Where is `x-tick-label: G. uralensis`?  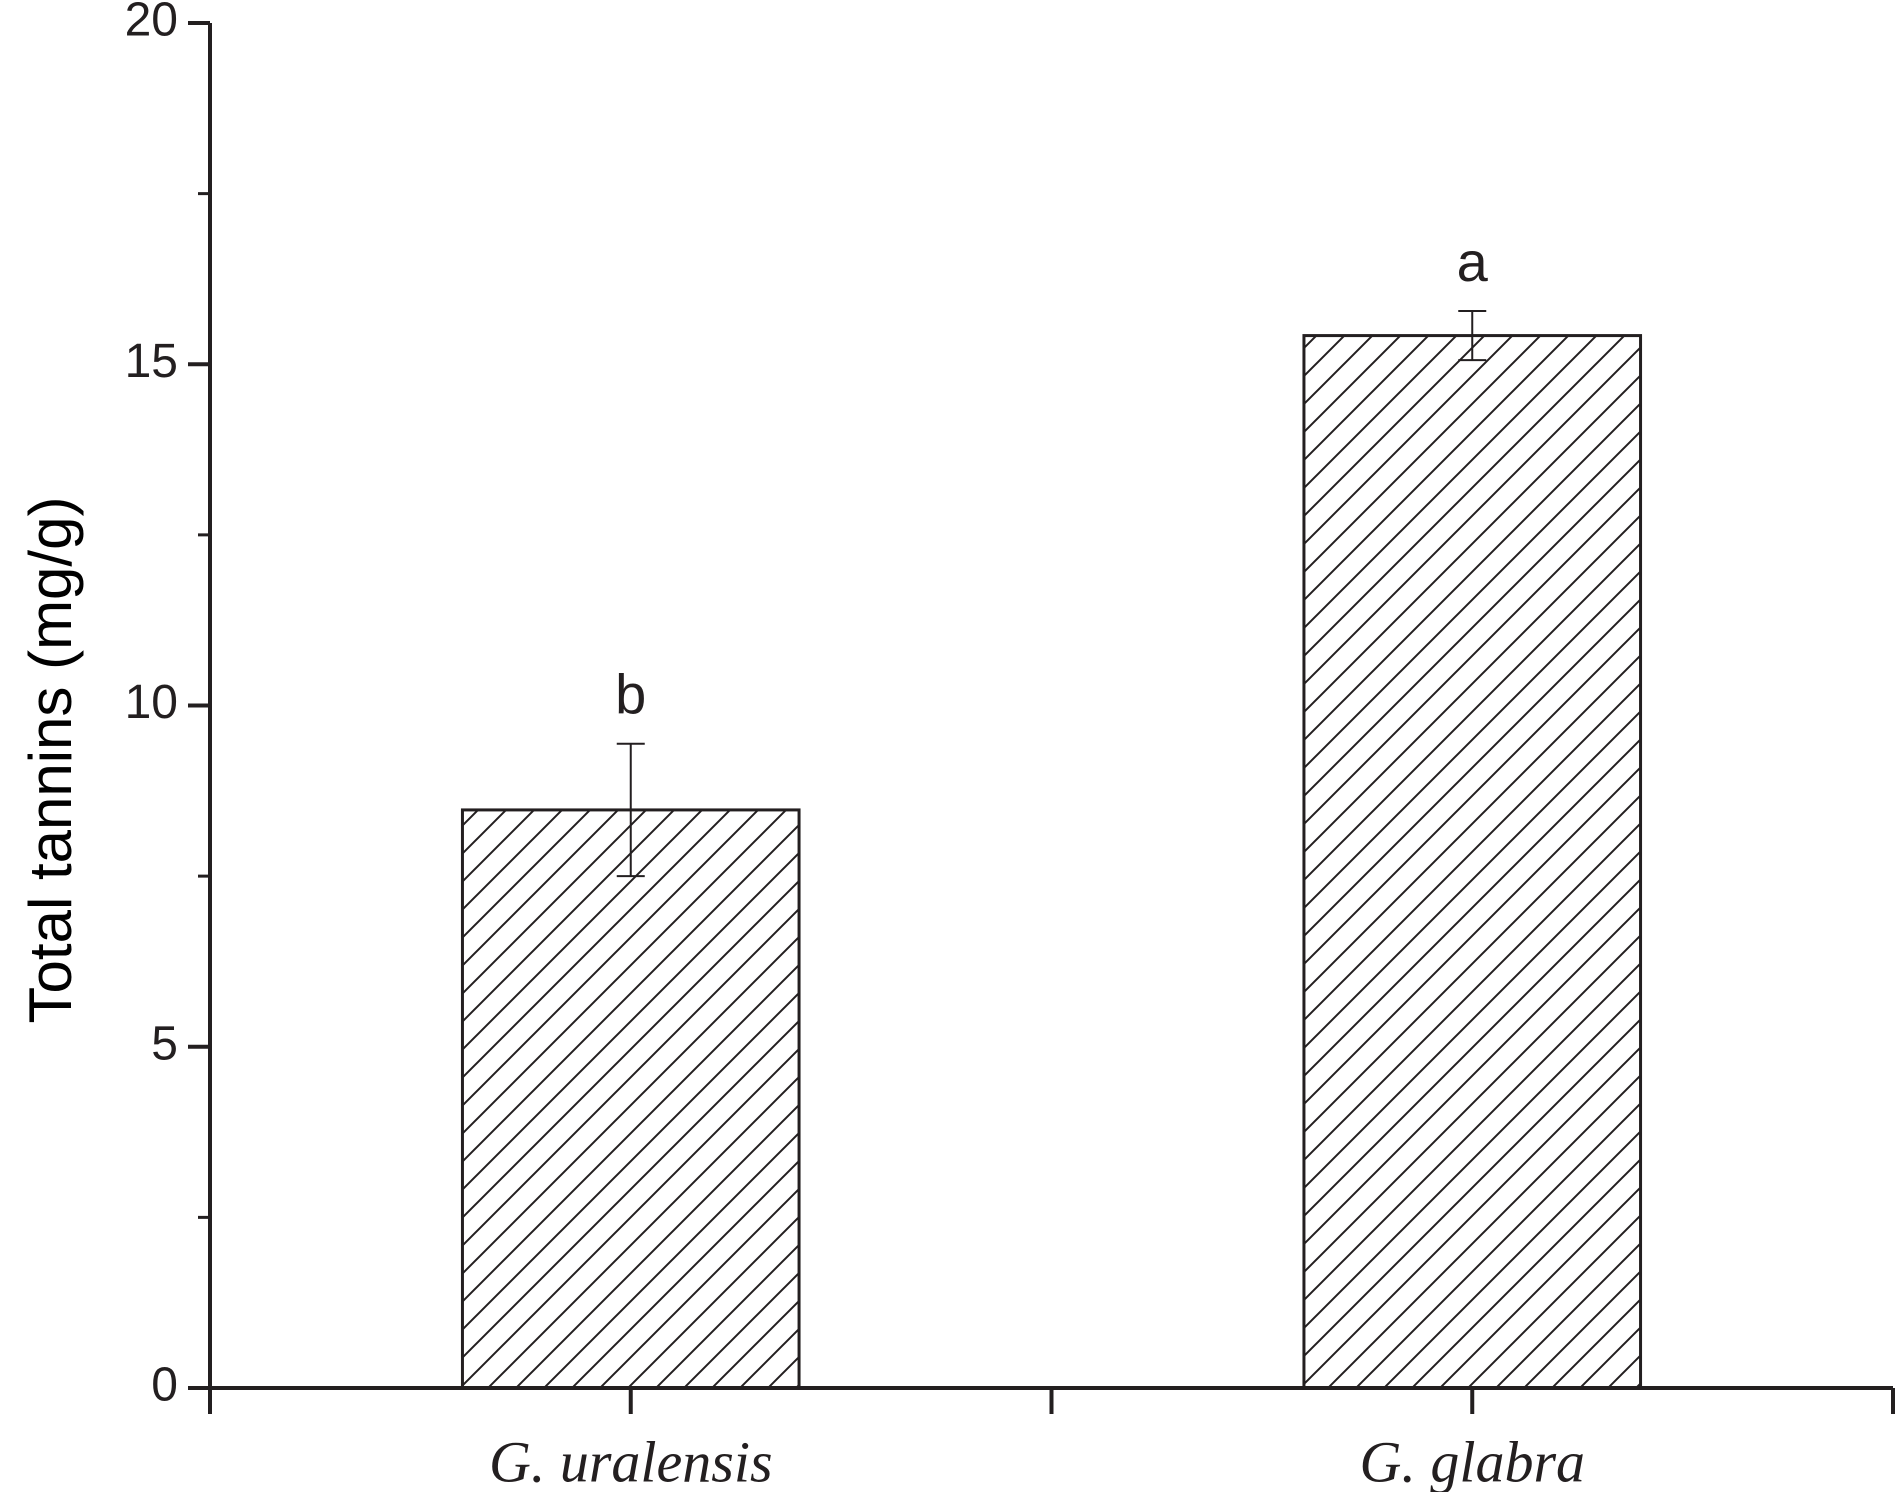
x-tick-label: G. uralensis is located at coordinates (631, 1460).